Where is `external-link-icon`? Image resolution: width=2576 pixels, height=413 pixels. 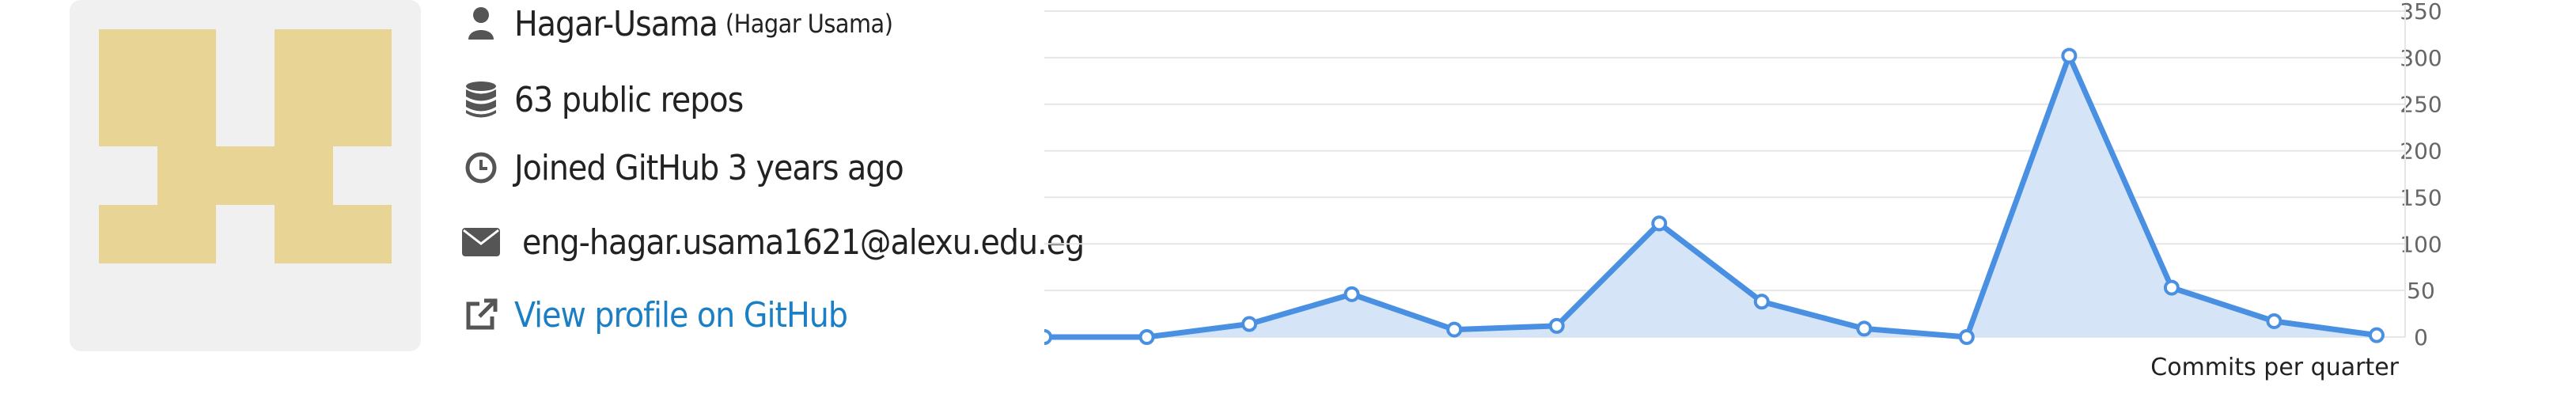
external-link-icon is located at coordinates (481, 315).